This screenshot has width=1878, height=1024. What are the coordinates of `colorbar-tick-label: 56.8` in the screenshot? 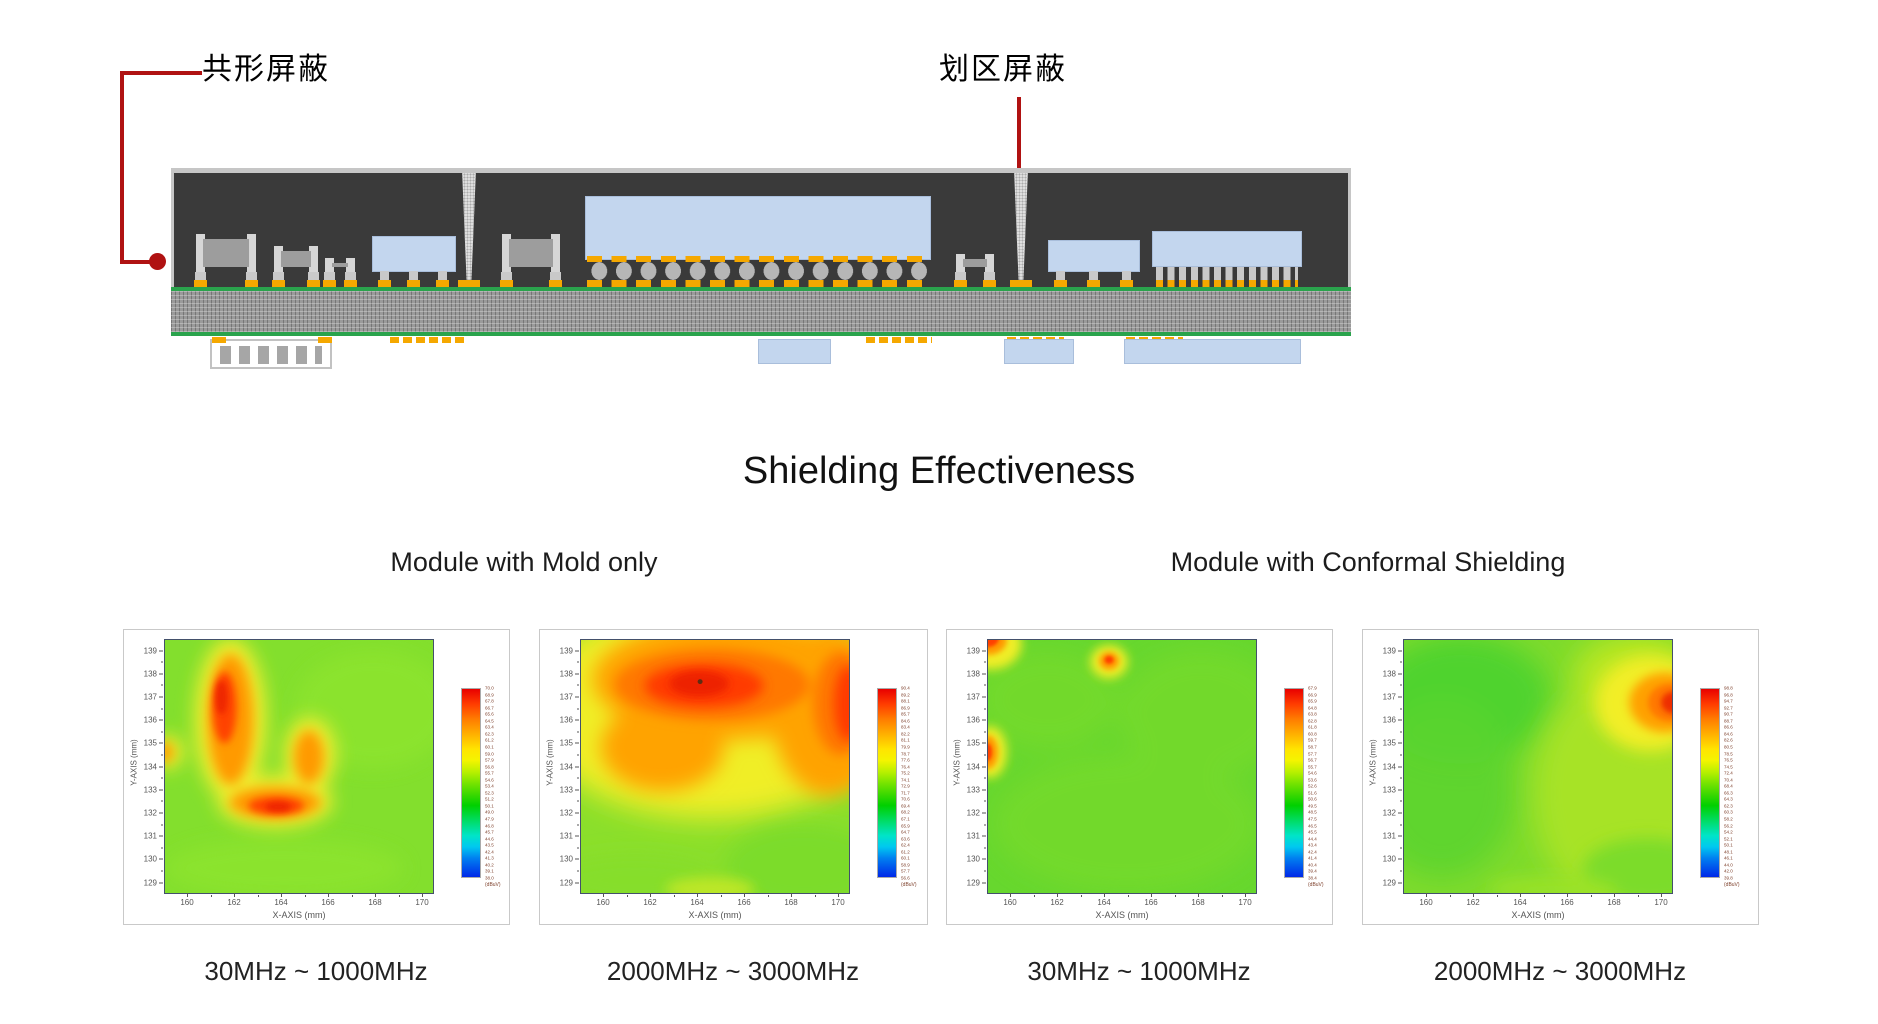 It's located at (489, 767).